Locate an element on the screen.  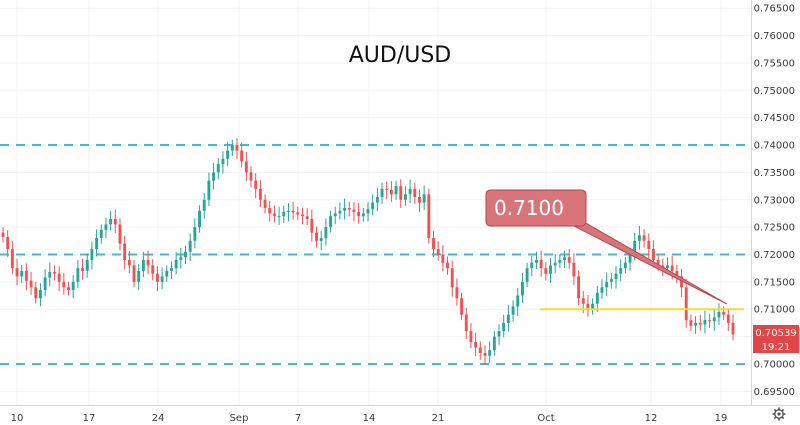
x-tick-label: 14 is located at coordinates (369, 418).